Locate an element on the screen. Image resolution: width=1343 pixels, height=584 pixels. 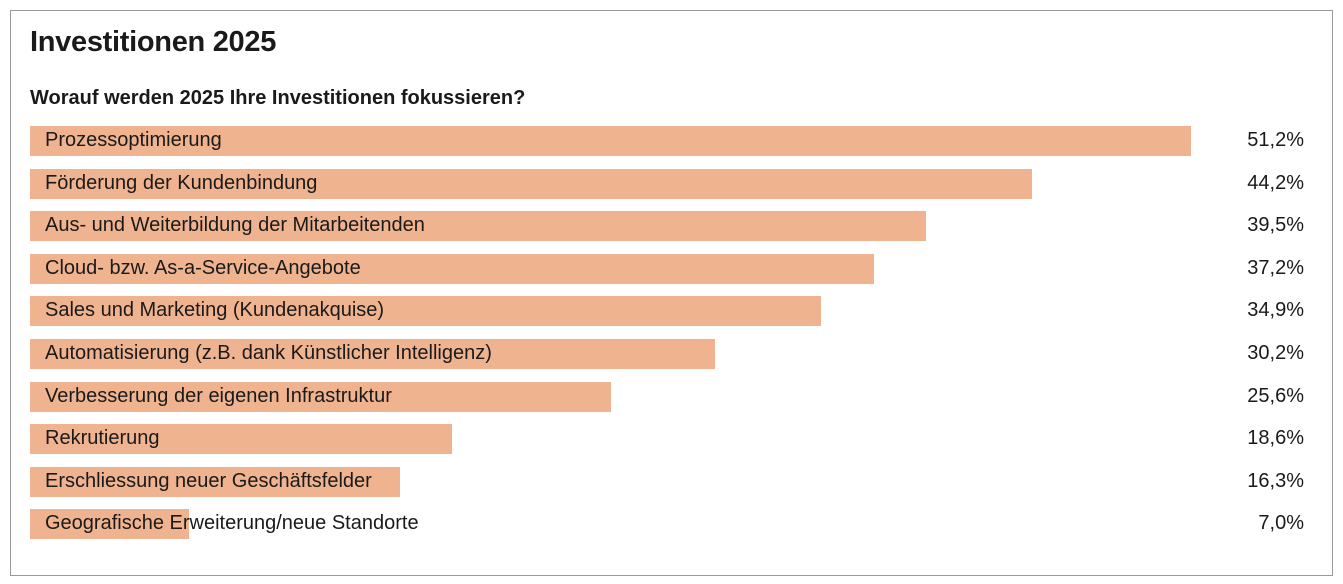
category-label: Prozessoptimierung is located at coordinates (133, 140).